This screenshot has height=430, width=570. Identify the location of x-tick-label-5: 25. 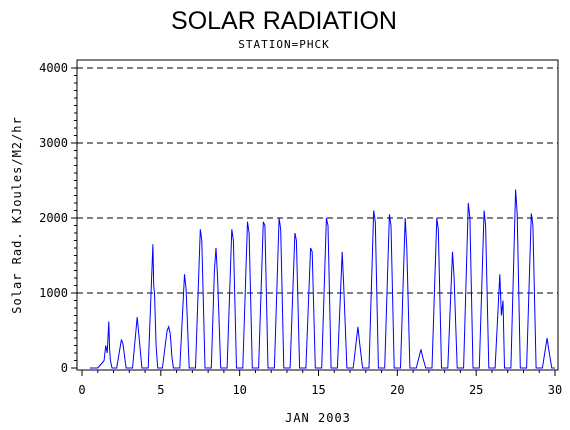
(476, 390).